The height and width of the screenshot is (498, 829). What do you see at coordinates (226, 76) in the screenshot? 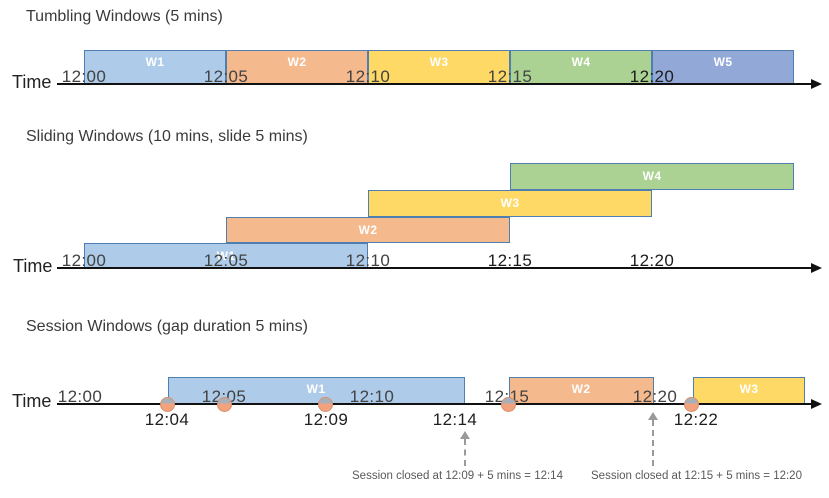
I see `tumbling-tick: 12:05` at bounding box center [226, 76].